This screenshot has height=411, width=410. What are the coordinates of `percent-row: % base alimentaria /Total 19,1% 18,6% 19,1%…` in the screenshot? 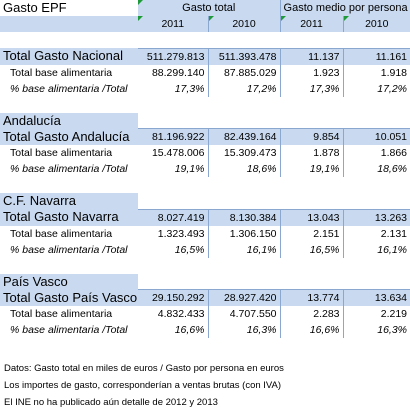 It's located at (205, 169).